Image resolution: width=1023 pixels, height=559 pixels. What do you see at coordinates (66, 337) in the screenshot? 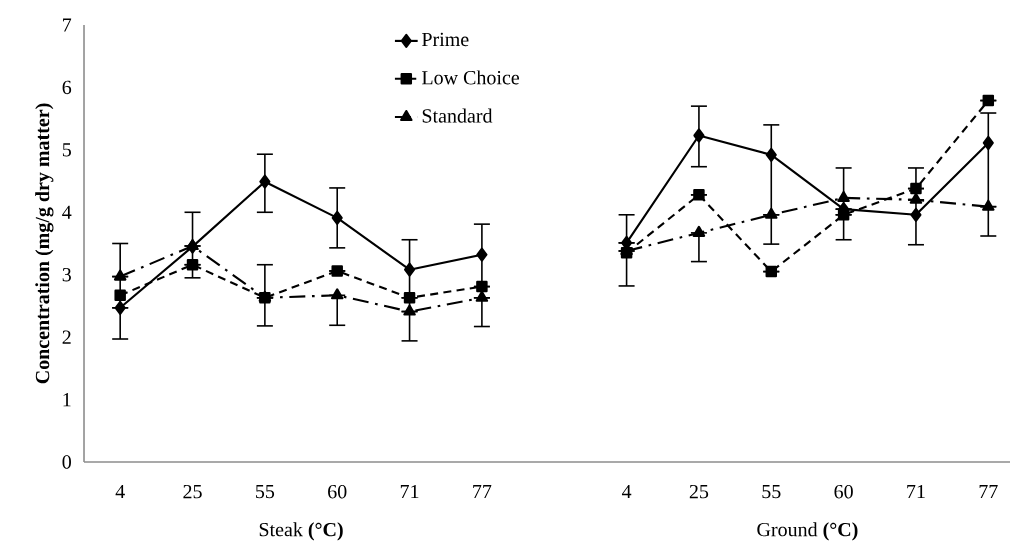
I see `y-tick-label: 2` at bounding box center [66, 337].